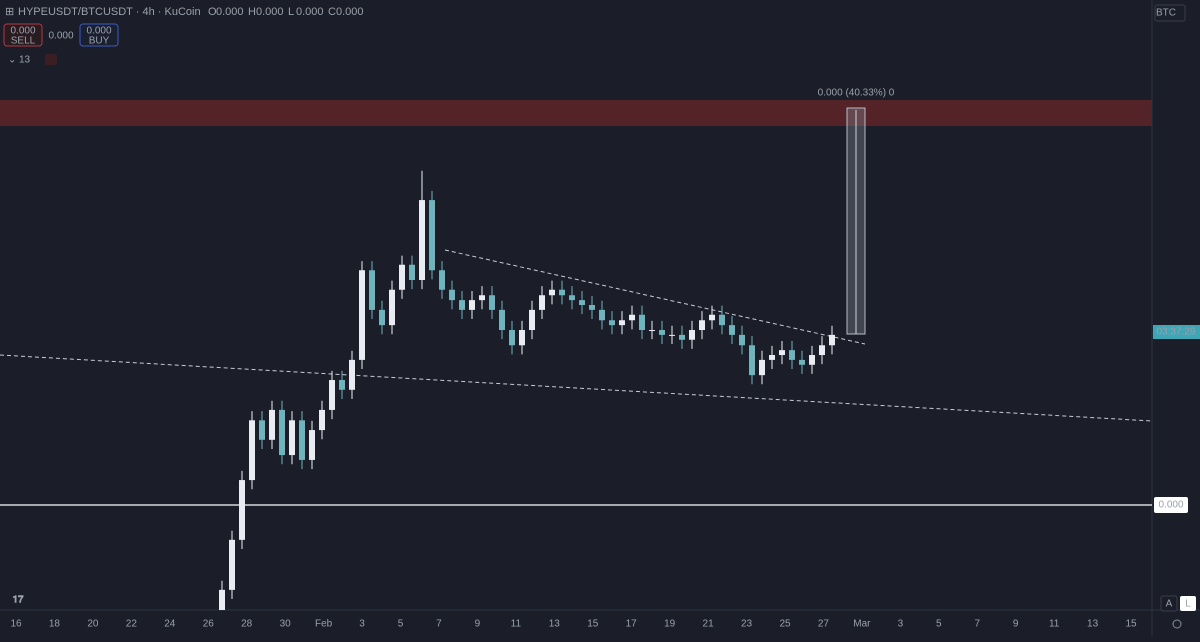 The image size is (1200, 642). What do you see at coordinates (212, 12) in the screenshot?
I see `ohlc-key: O` at bounding box center [212, 12].